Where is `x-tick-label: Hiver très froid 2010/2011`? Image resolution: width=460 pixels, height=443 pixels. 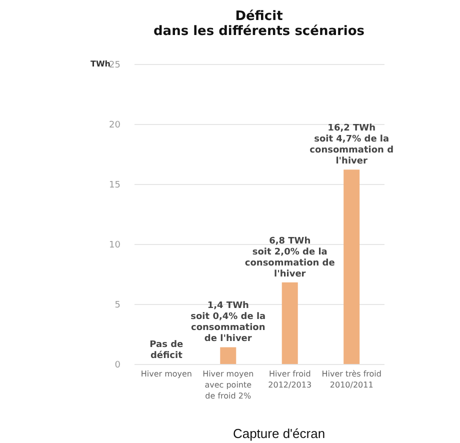
x-tick-label: Hiver très froid 2010/2011 is located at coordinates (352, 380).